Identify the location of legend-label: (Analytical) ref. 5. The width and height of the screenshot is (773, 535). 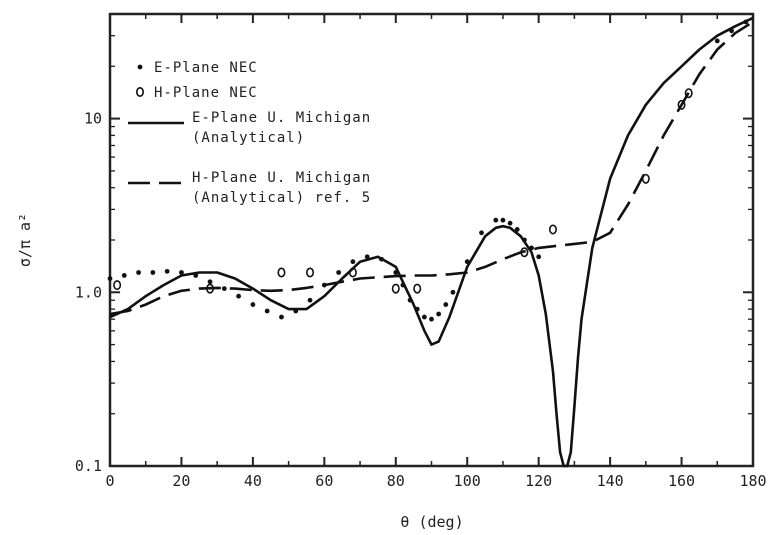
(281, 198).